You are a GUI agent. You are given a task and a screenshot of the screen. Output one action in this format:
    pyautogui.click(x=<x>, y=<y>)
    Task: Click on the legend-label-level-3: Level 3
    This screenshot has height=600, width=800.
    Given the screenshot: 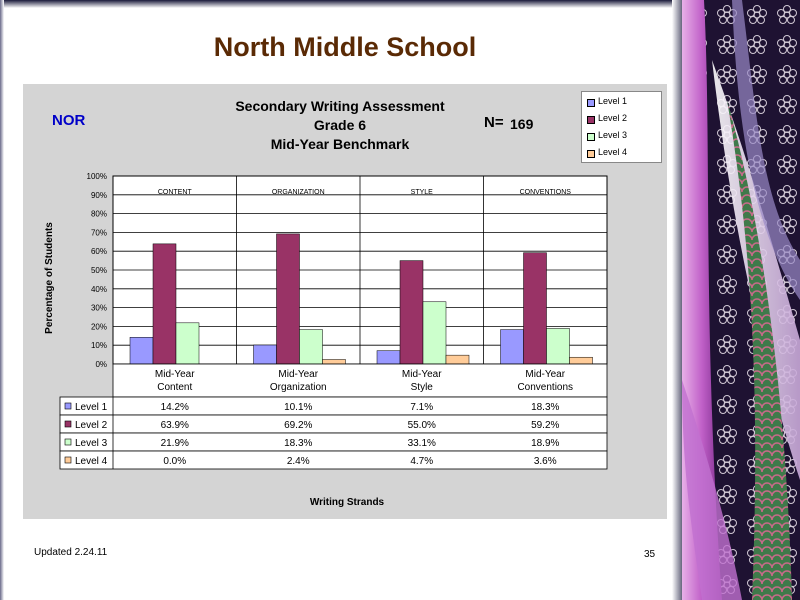 What is the action you would take?
    pyautogui.click(x=613, y=135)
    